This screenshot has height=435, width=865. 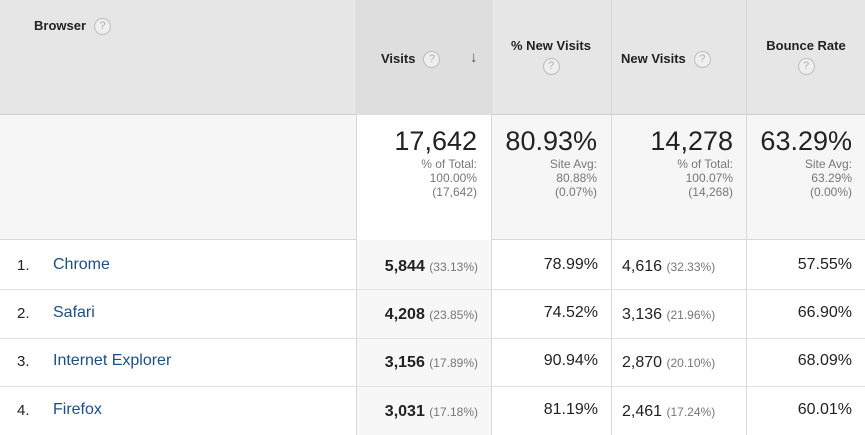 What do you see at coordinates (799, 162) in the screenshot?
I see `summary-bounce-rate: 63.29% Site Avg: 63.29% (0.00%)` at bounding box center [799, 162].